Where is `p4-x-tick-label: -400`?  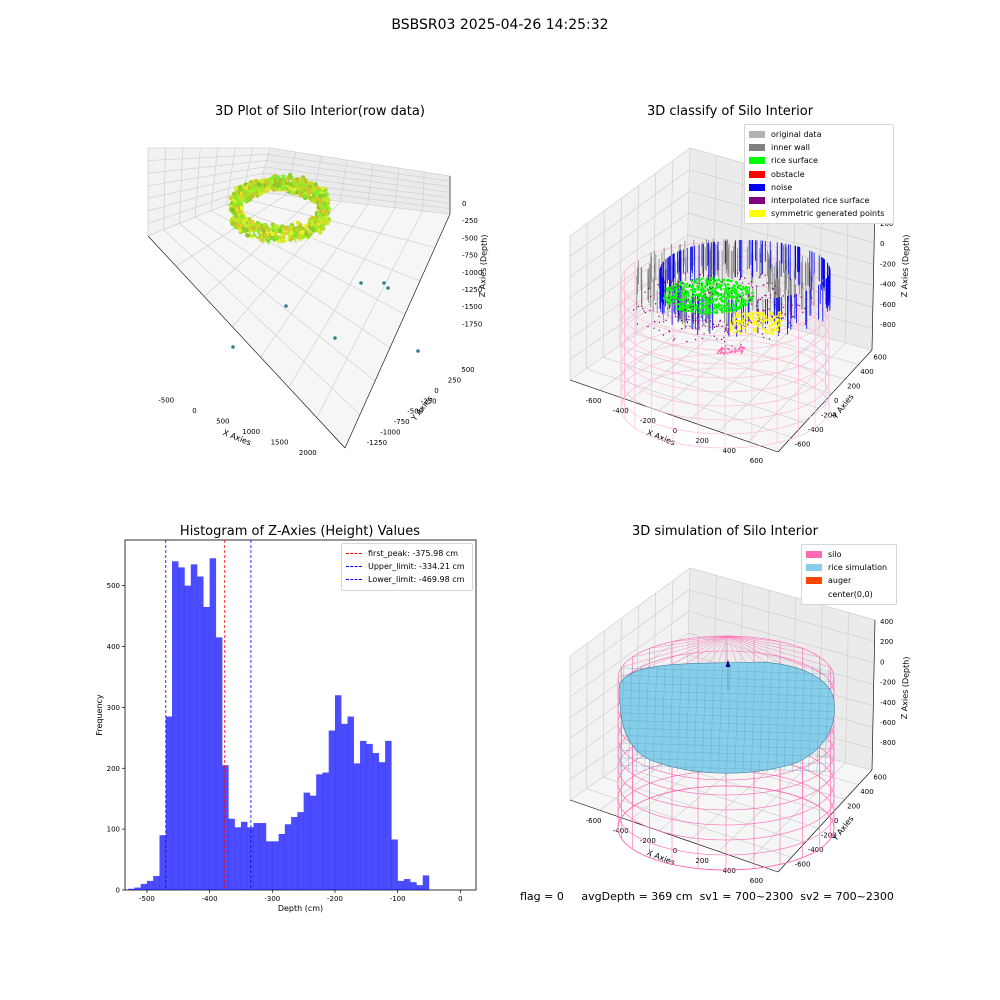 p4-x-tick-label: -400 is located at coordinates (621, 831).